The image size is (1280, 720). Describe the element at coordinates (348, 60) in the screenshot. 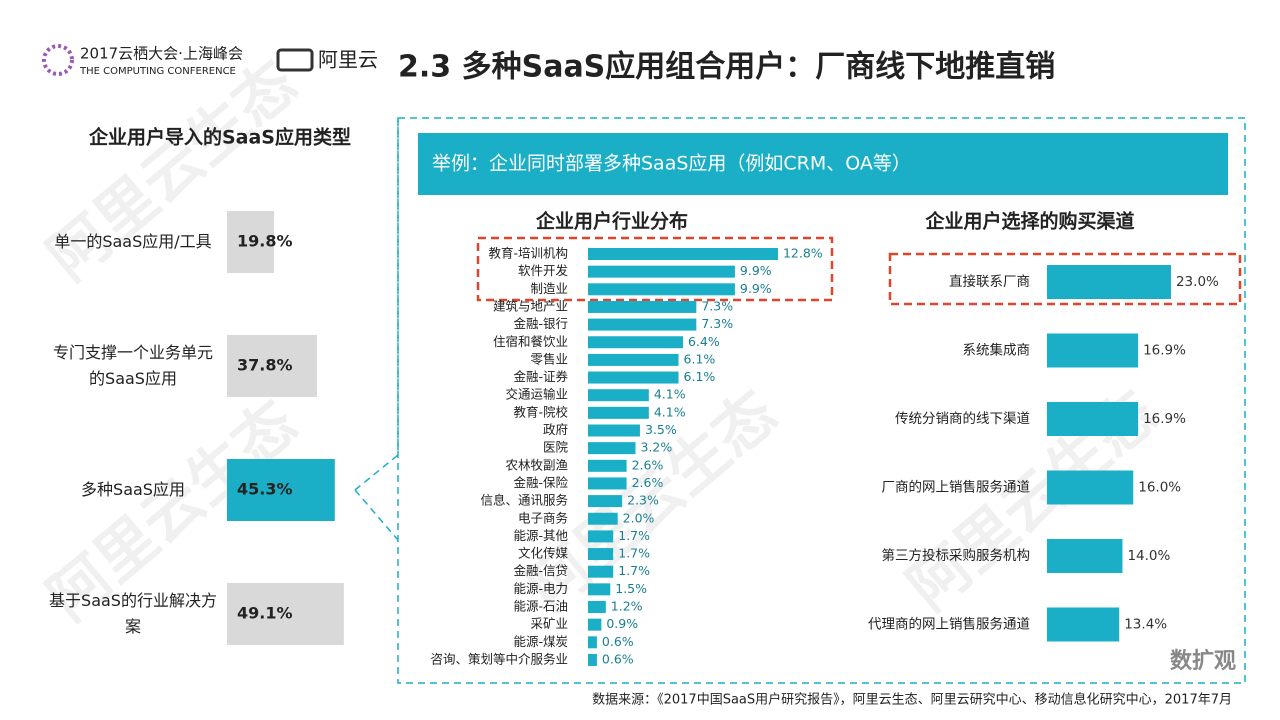

I see `brand-name: 阿里云` at that location.